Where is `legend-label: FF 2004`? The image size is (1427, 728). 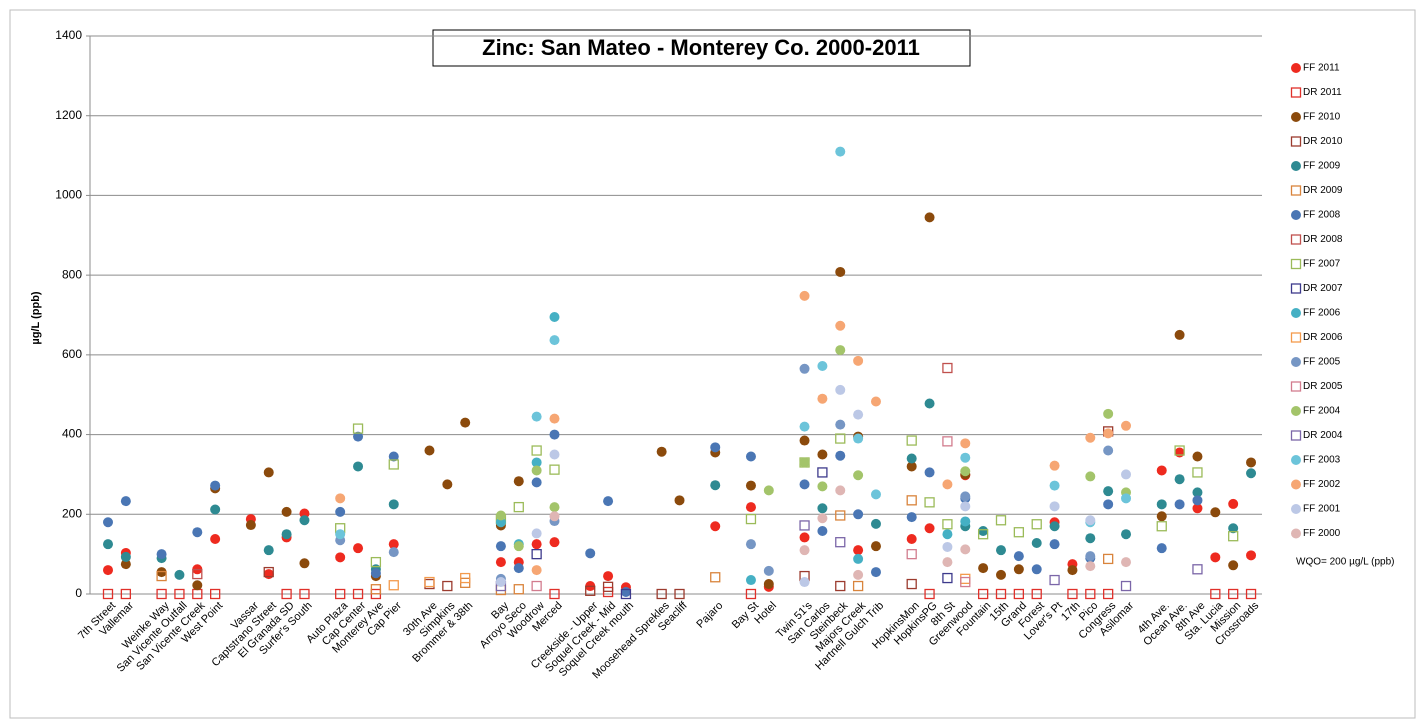
legend-label: FF 2004 is located at coordinates (1322, 411).